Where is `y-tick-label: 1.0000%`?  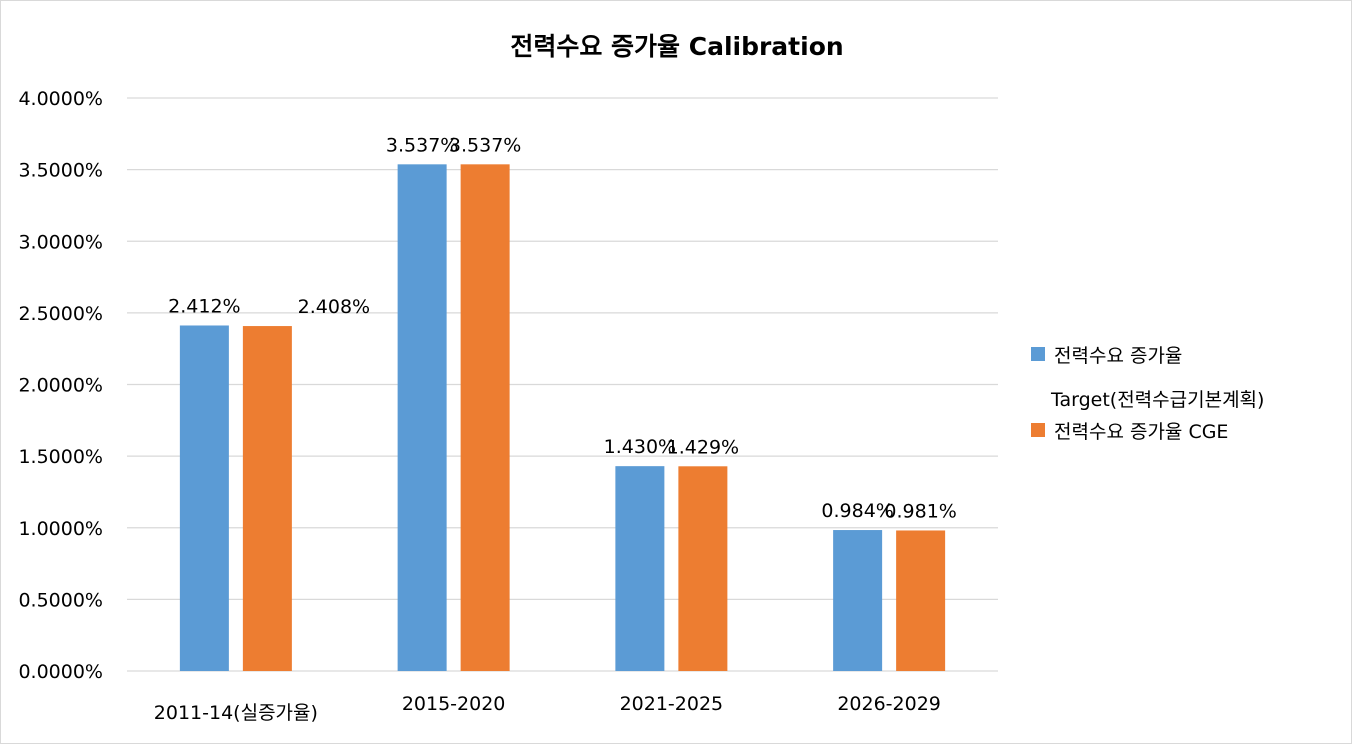 y-tick-label: 1.0000% is located at coordinates (60, 529).